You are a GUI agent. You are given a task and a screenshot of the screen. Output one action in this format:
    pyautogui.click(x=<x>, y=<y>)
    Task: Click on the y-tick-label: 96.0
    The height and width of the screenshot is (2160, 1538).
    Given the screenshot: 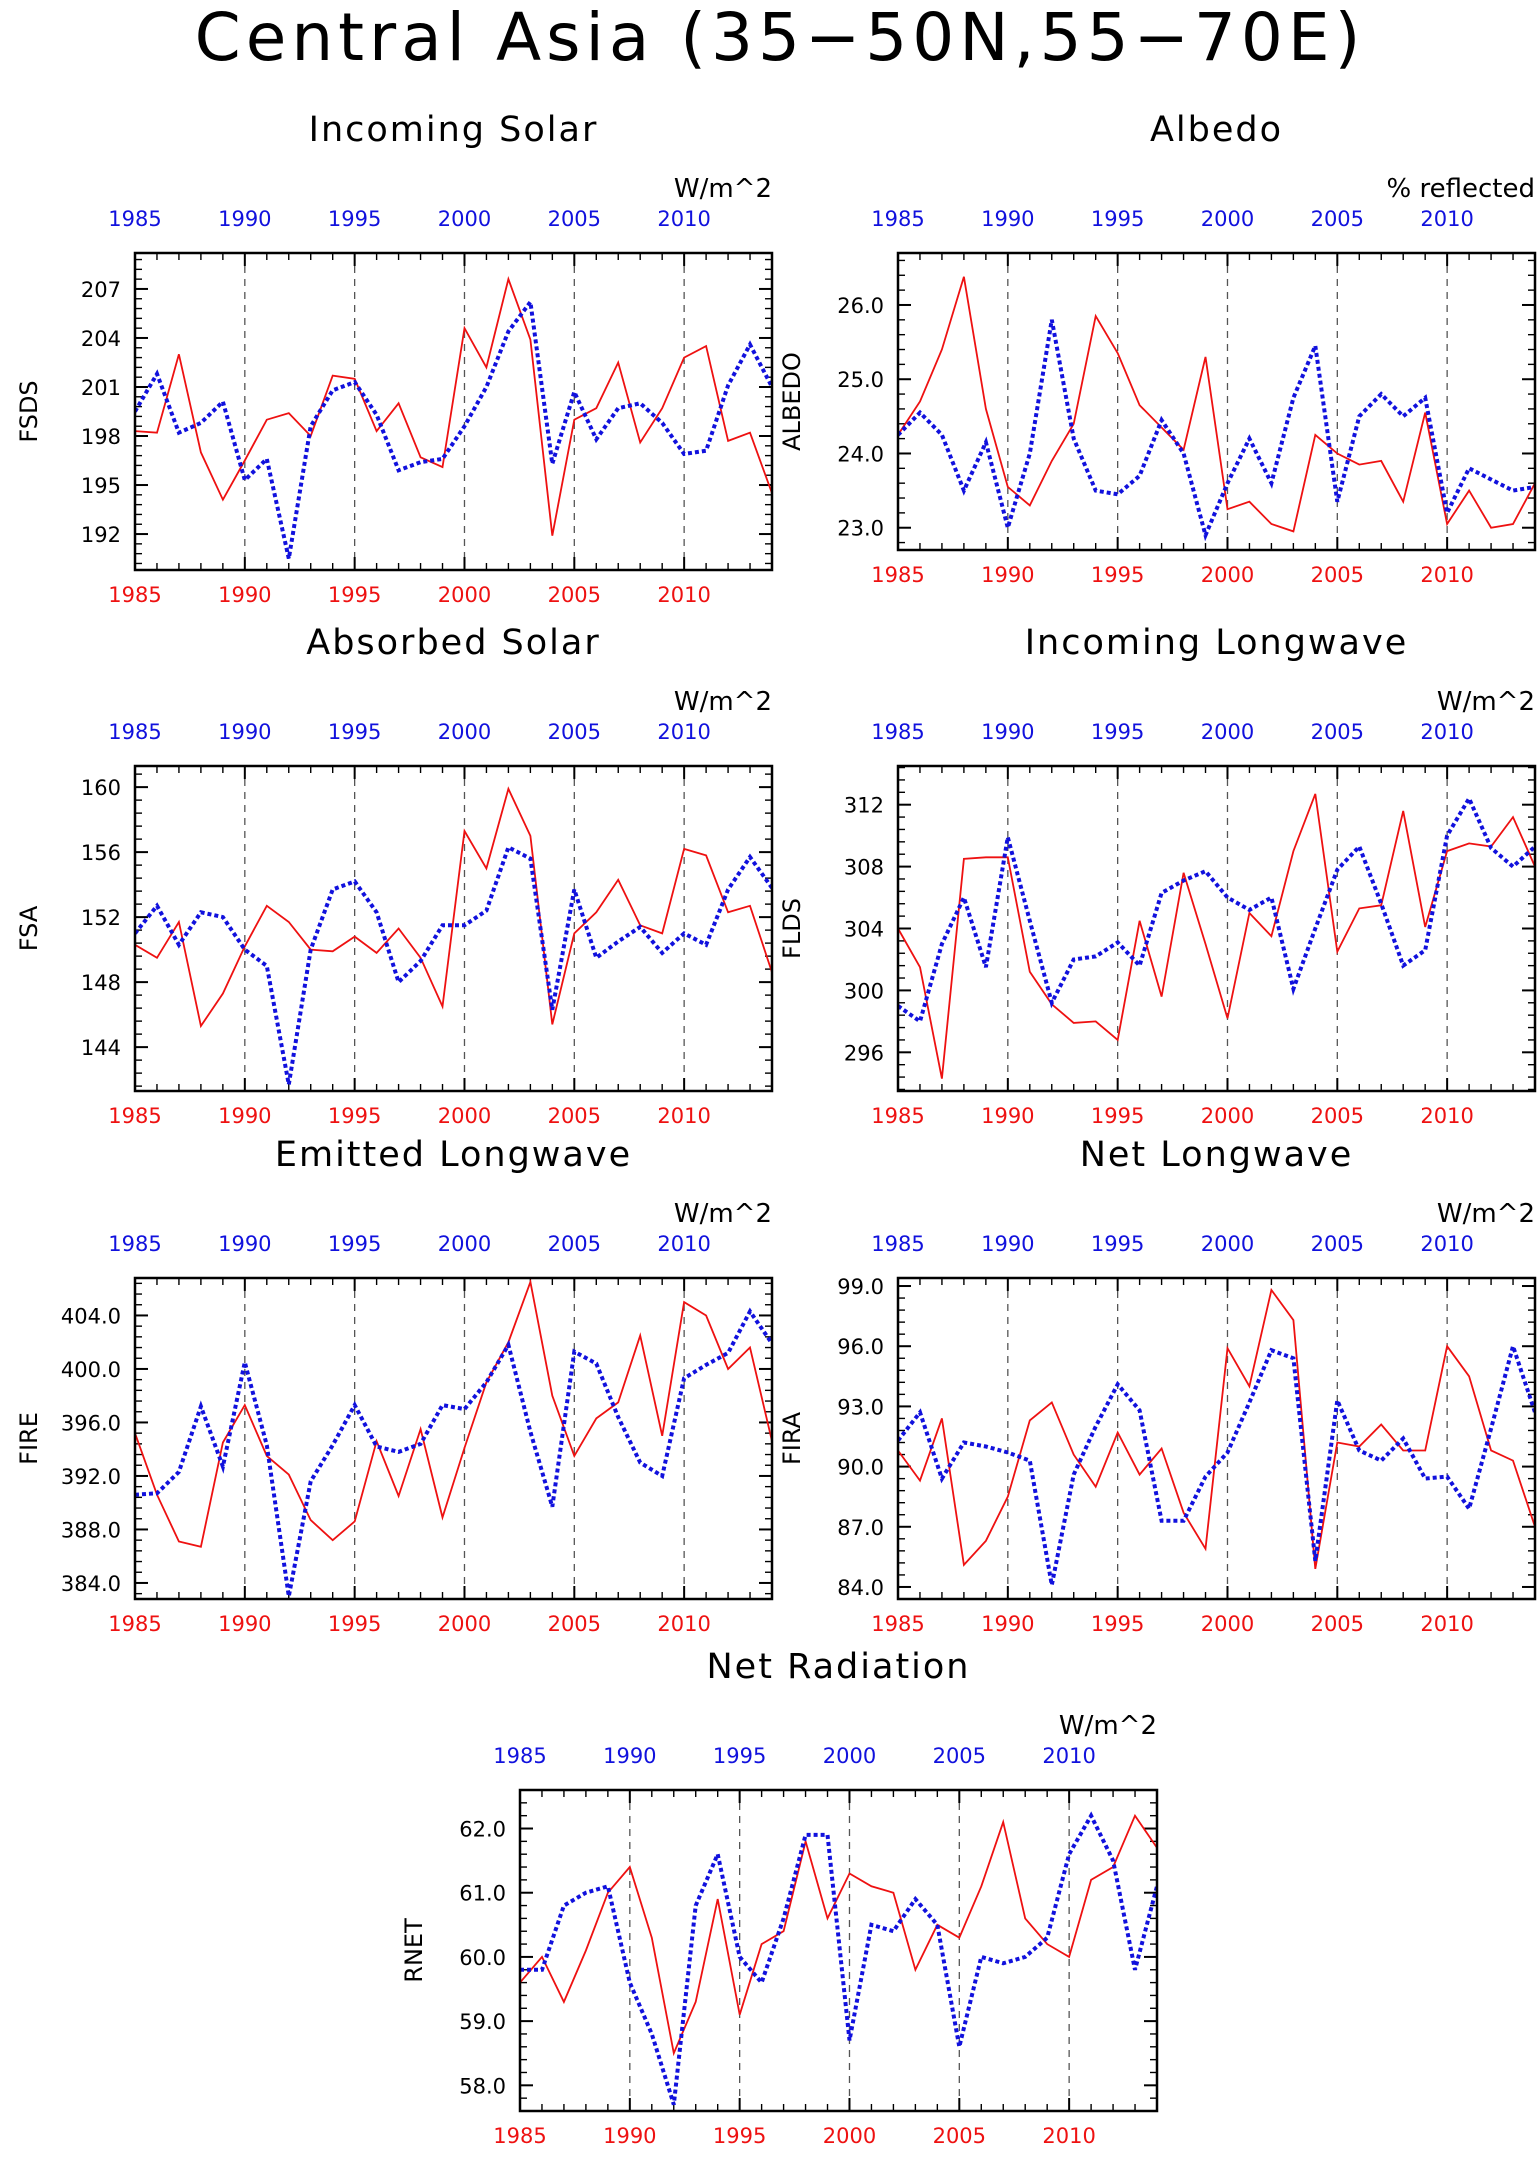 What is the action you would take?
    pyautogui.click(x=860, y=1347)
    